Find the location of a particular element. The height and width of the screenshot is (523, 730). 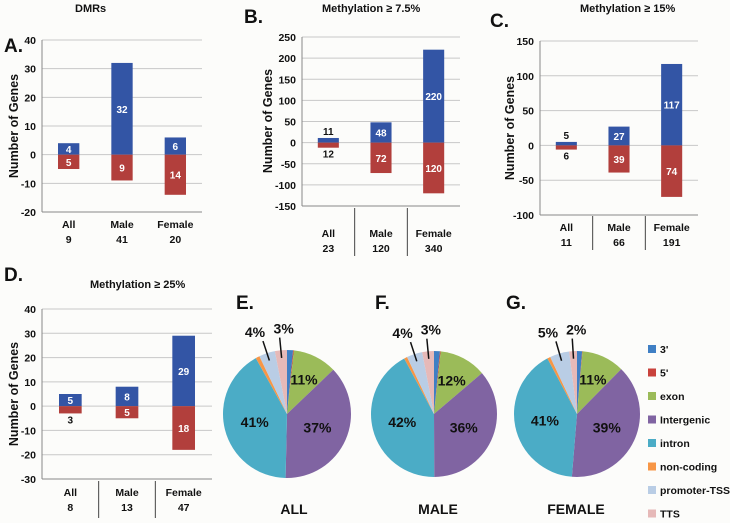

pie-percent-label: 36% is located at coordinates (464, 428).